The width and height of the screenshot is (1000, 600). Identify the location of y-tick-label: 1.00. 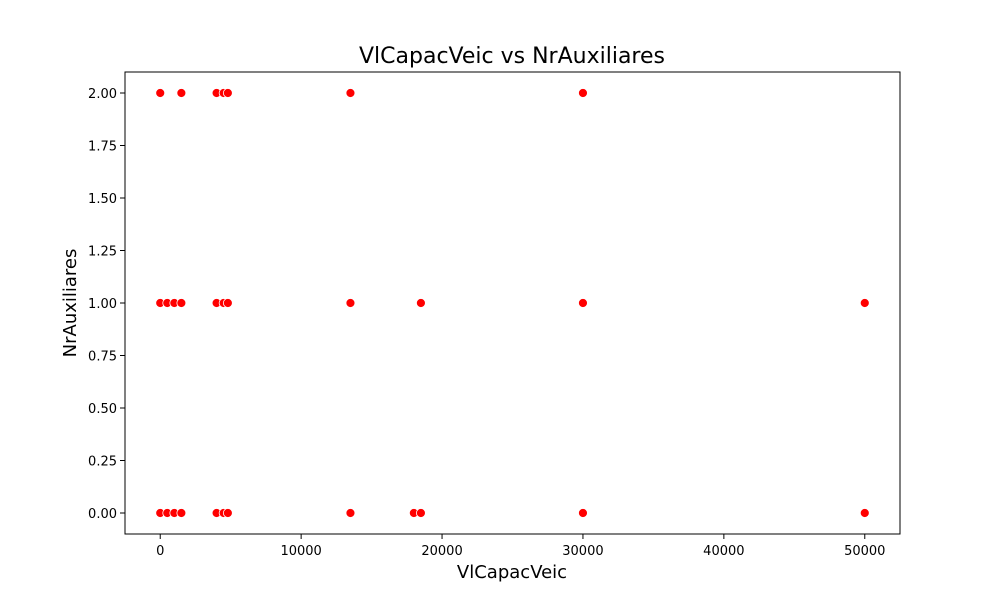
(102, 304).